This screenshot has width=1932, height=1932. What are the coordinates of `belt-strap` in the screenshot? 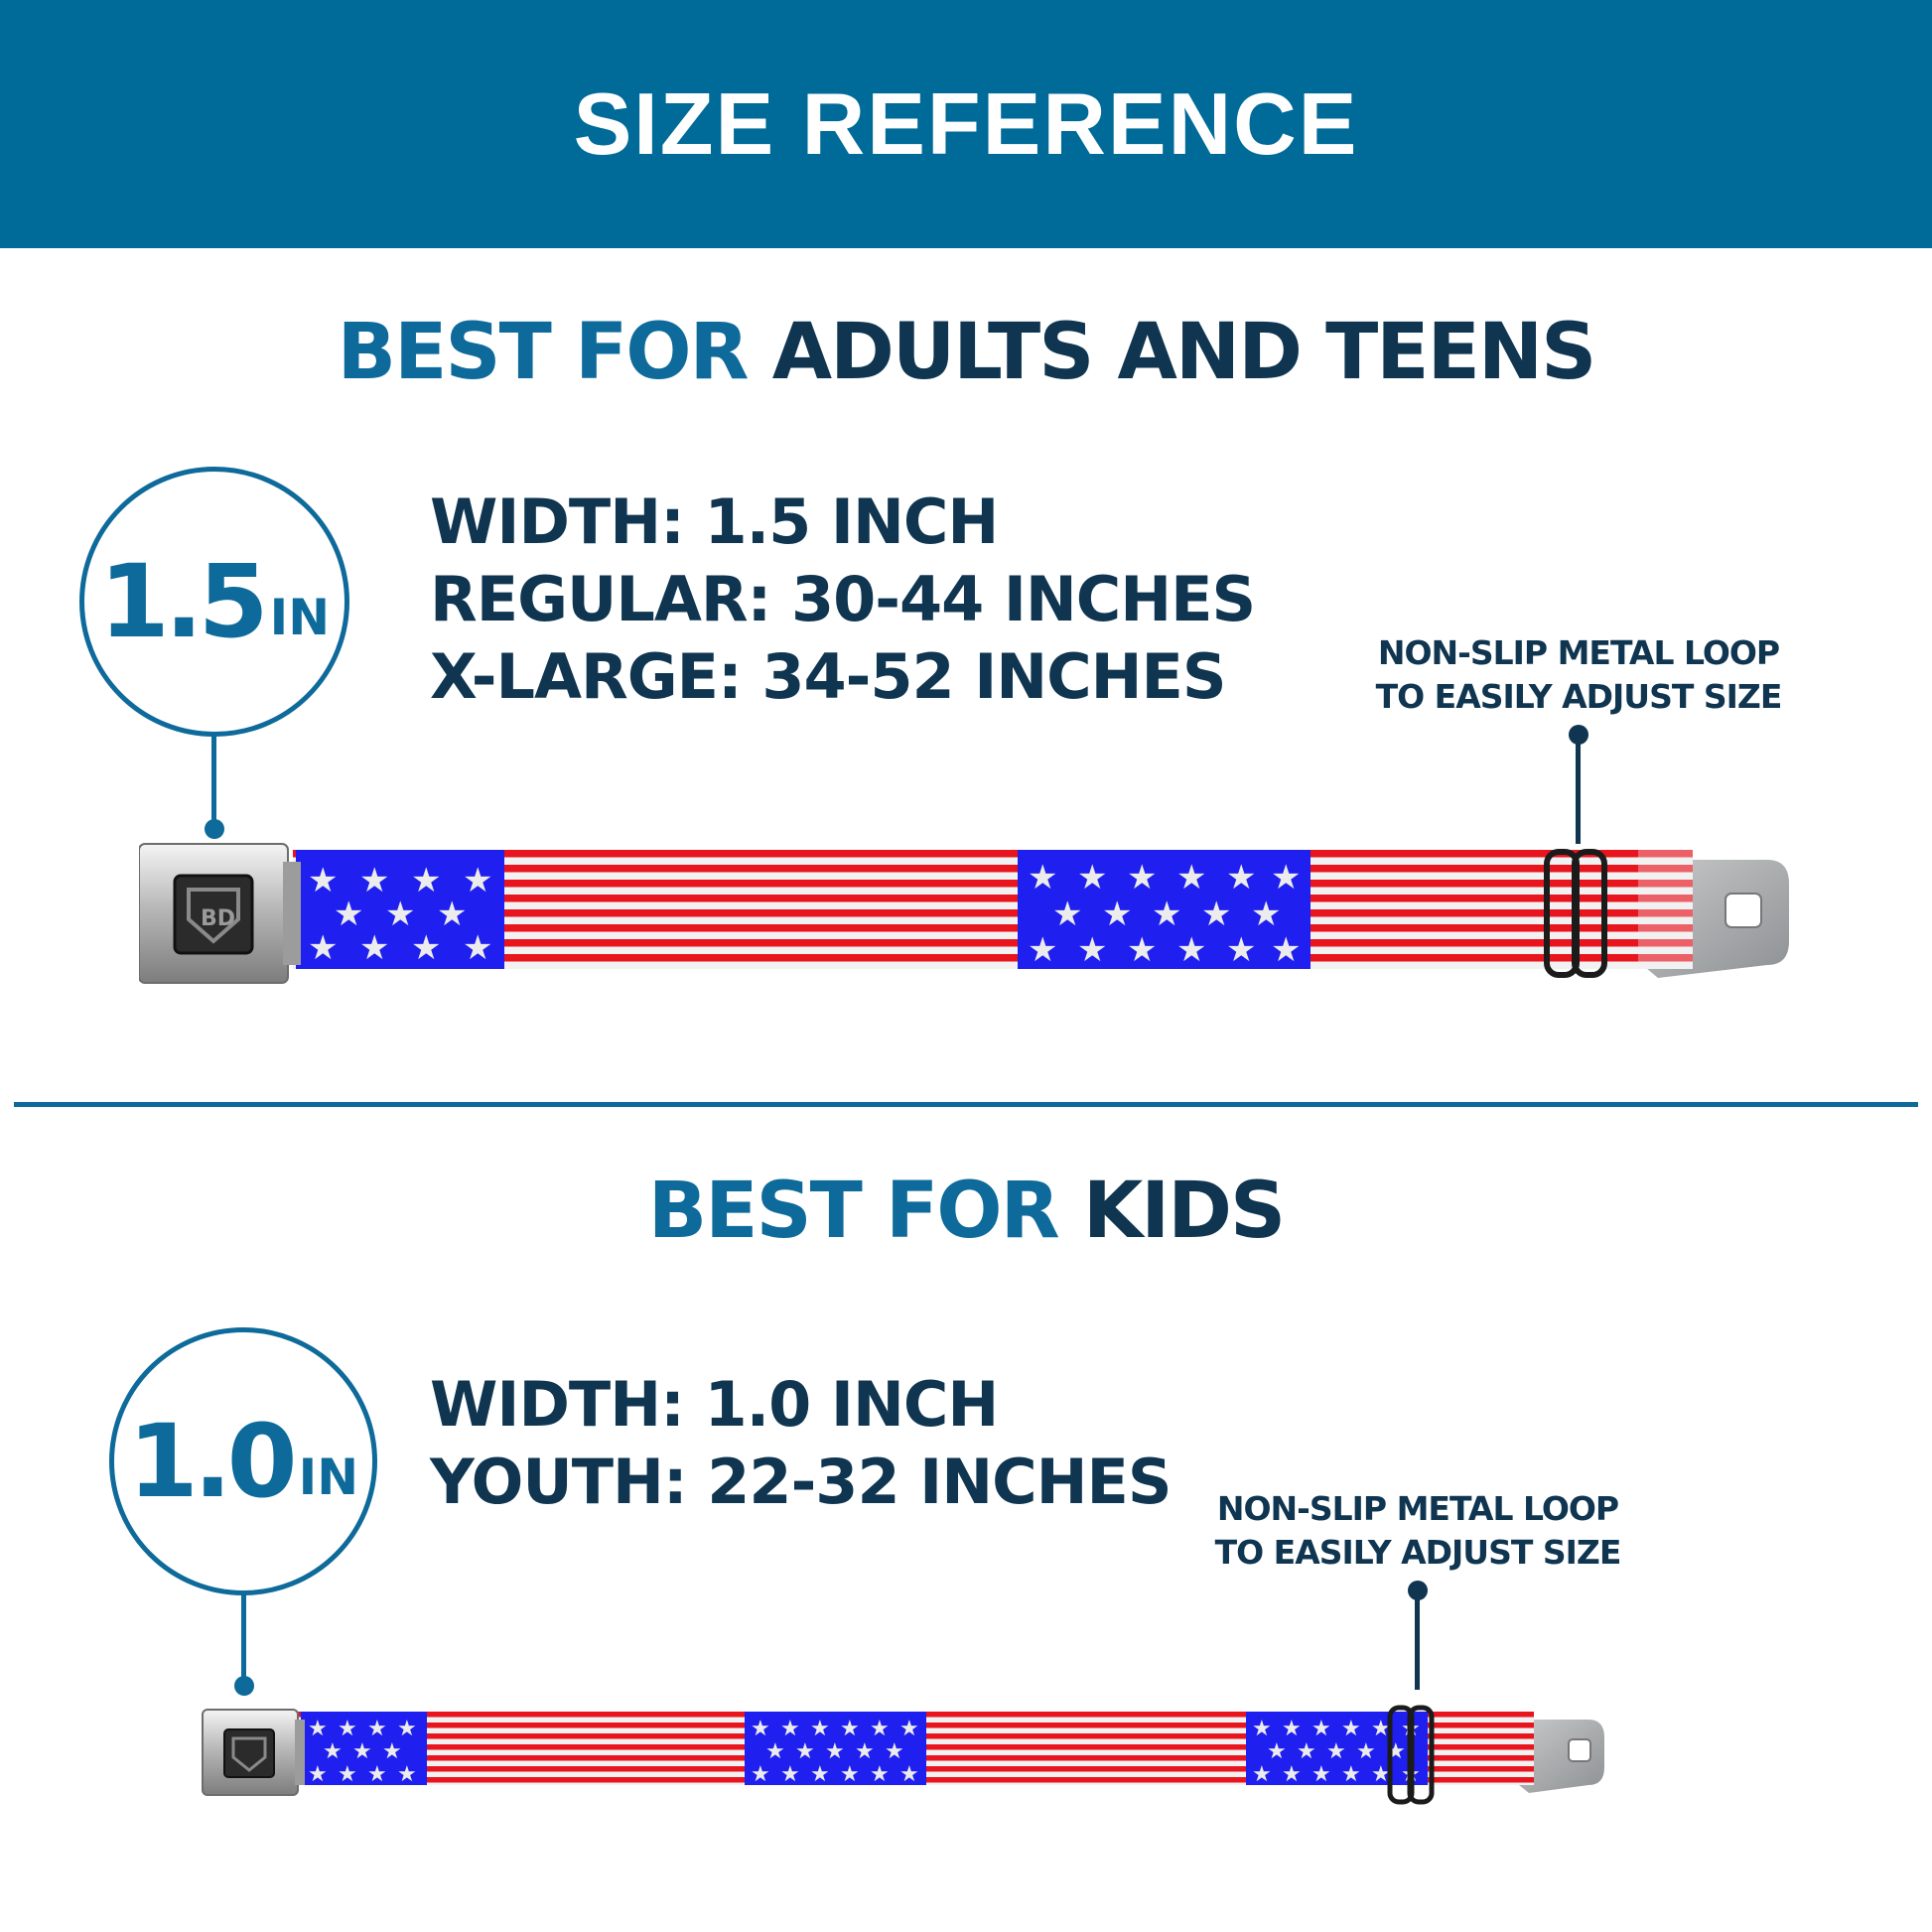 It's located at (993, 910).